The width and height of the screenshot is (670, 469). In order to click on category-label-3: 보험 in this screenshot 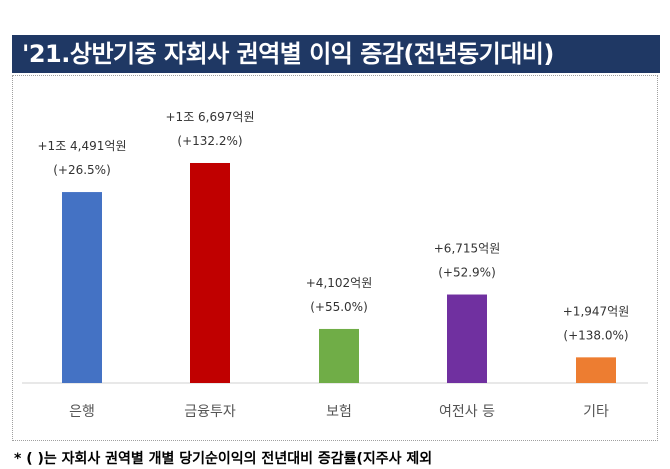, I will do `click(339, 412)`.